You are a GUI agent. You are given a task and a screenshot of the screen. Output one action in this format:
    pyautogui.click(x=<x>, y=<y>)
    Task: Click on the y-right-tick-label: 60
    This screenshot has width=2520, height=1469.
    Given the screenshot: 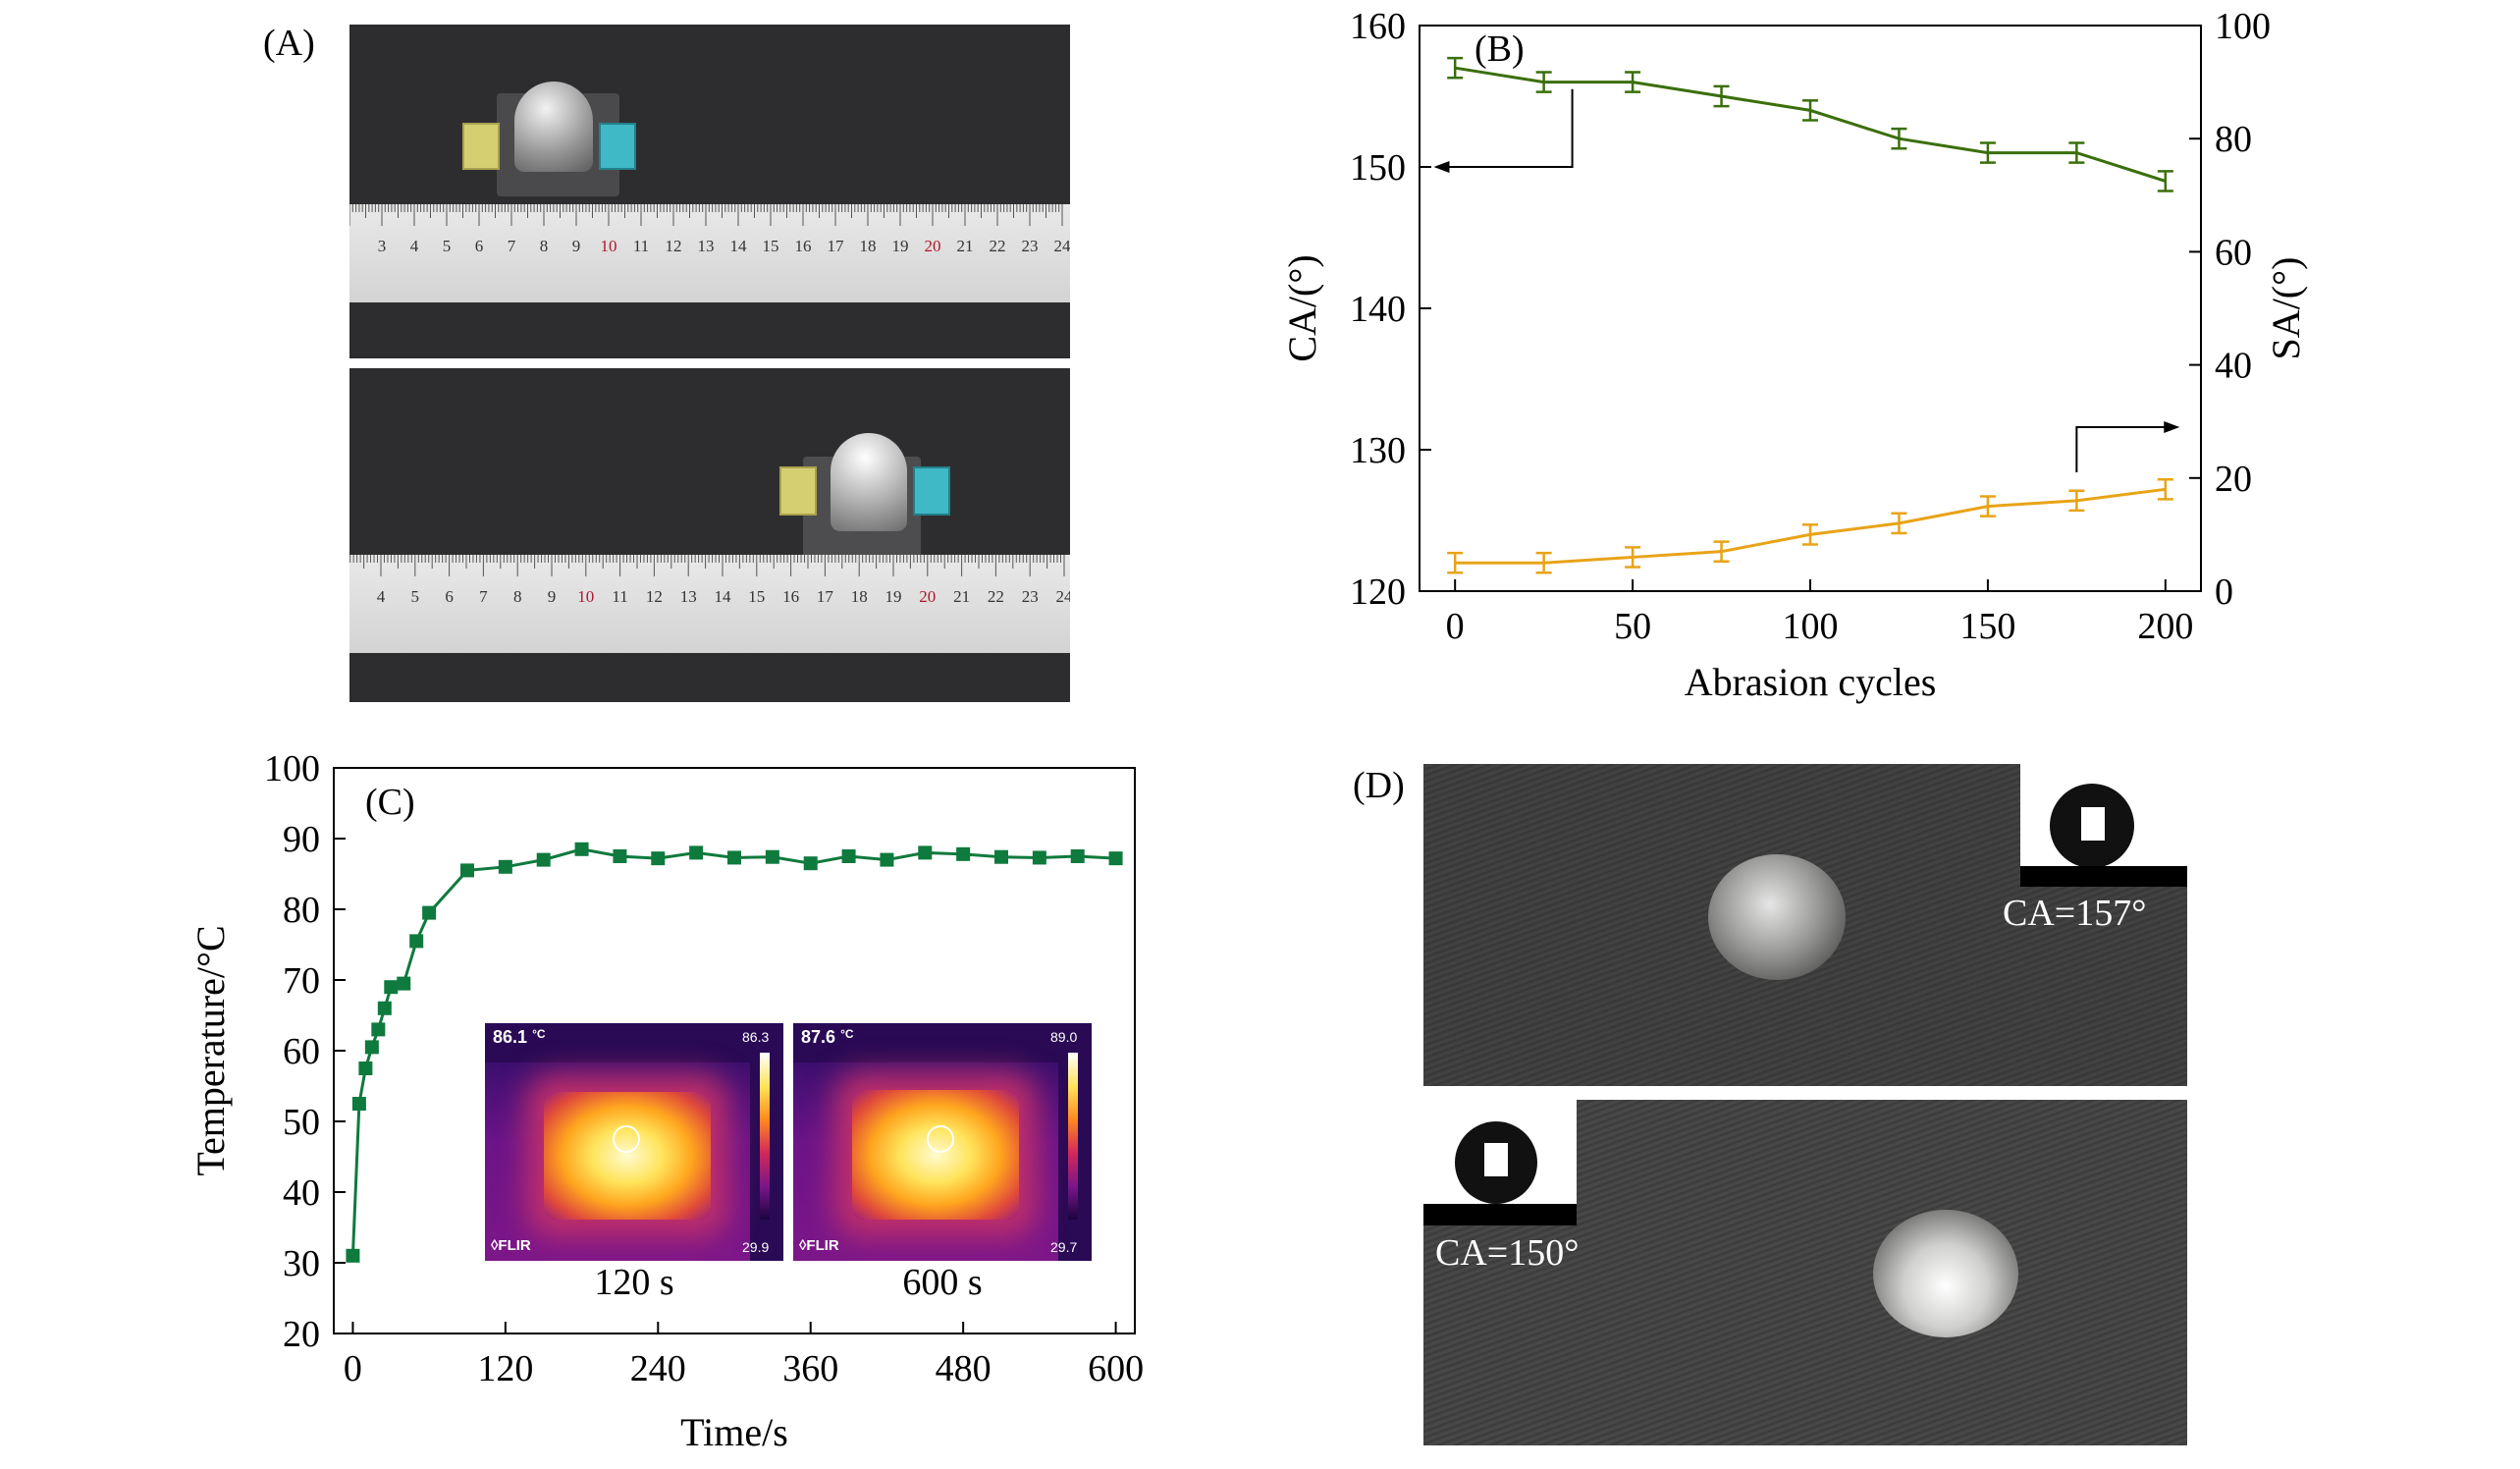 What is the action you would take?
    pyautogui.click(x=2233, y=252)
    